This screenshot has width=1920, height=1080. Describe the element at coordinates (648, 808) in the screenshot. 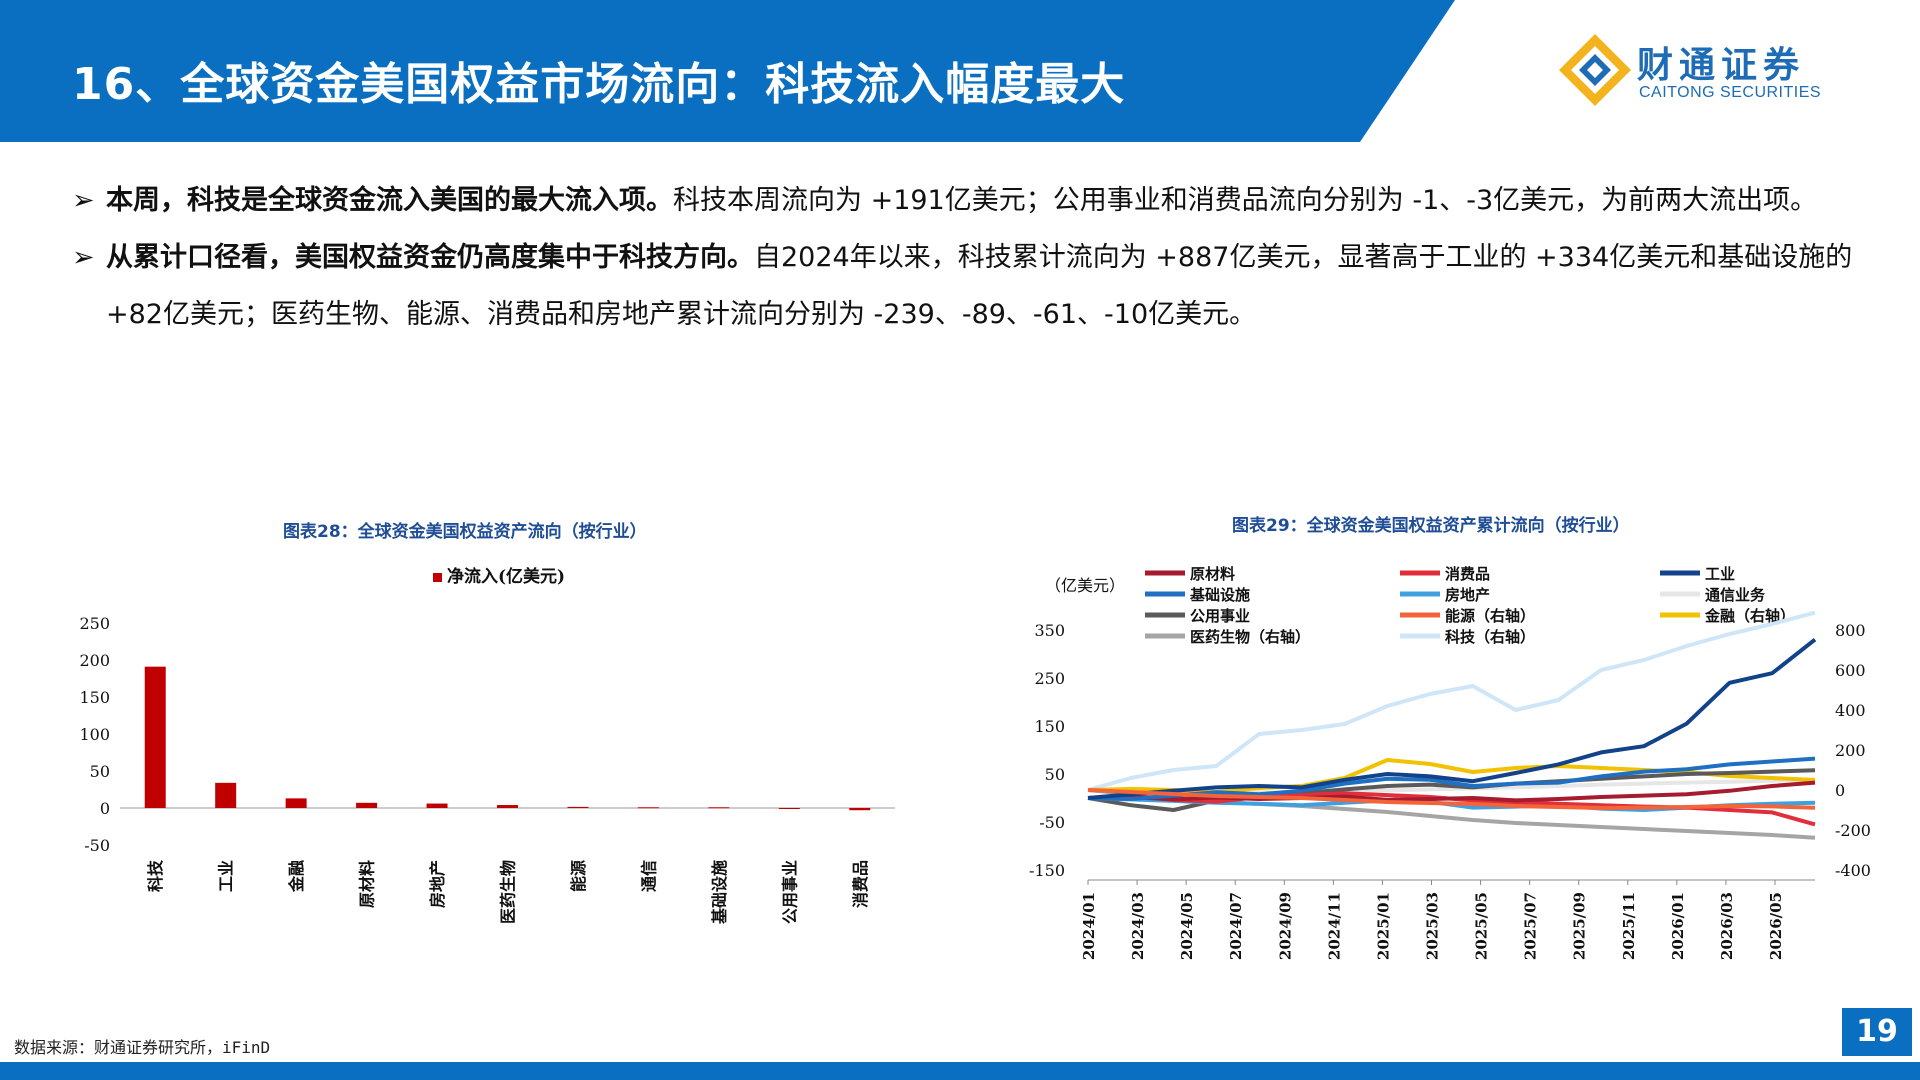

I see `bar-通信` at that location.